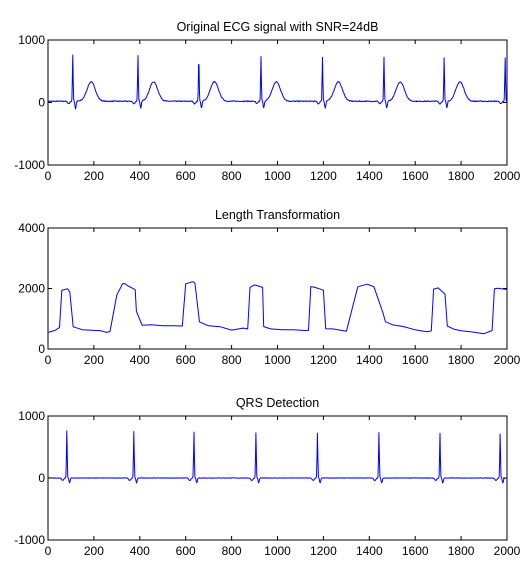 The width and height of the screenshot is (524, 562). What do you see at coordinates (31, 228) in the screenshot?
I see `y-tick-label: 4000` at bounding box center [31, 228].